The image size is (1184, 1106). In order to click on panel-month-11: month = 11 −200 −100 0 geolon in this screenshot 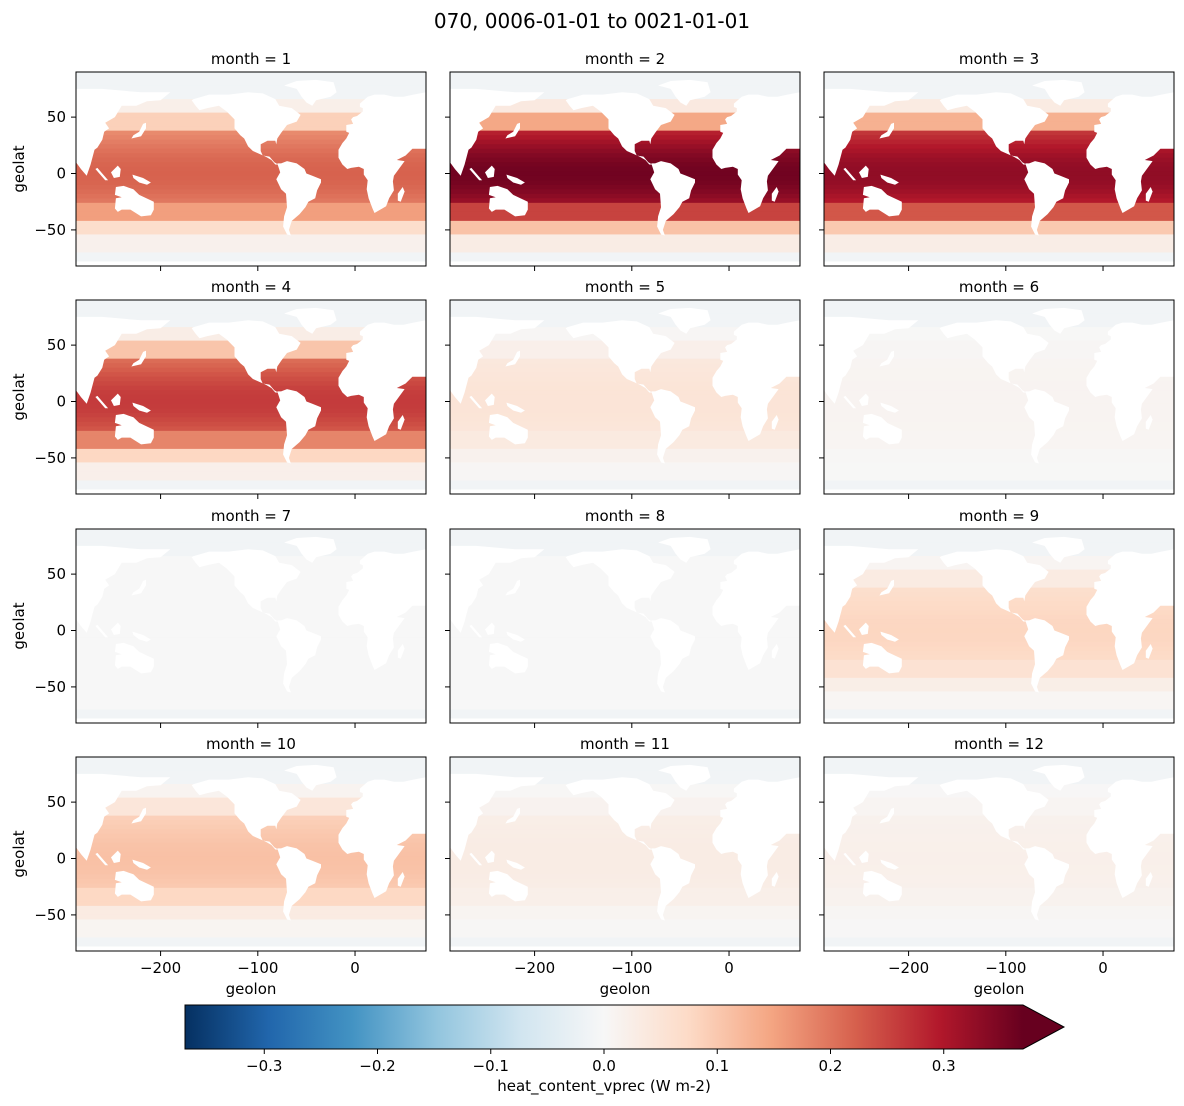, I will do `click(623, 866)`.